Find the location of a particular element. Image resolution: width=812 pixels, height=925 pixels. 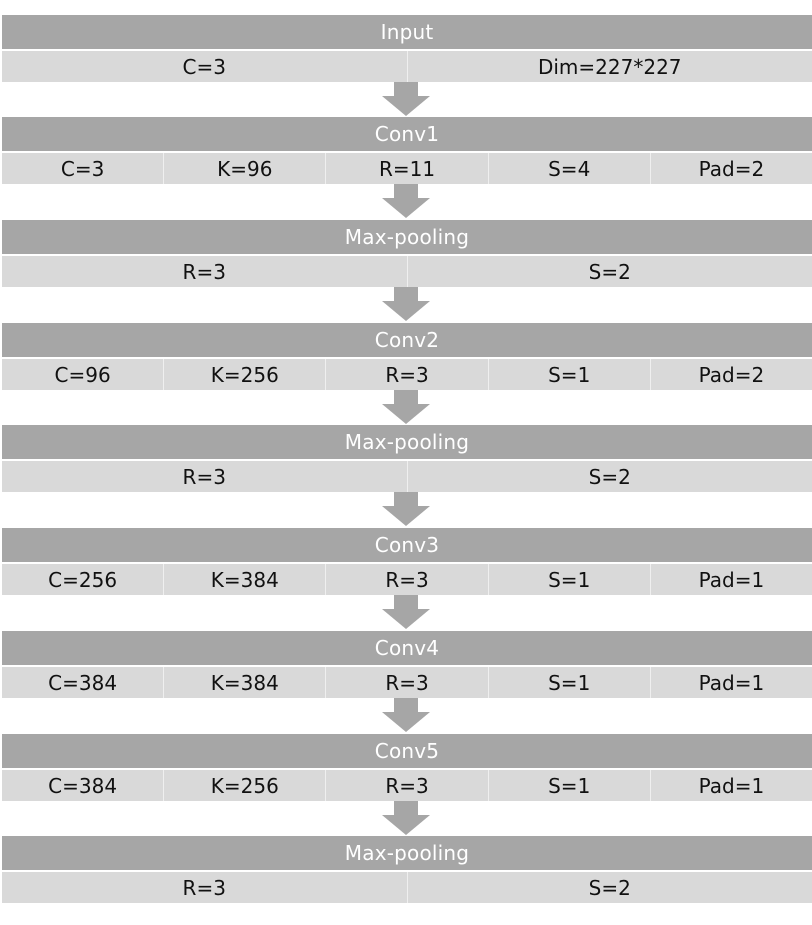

param-cell: K=96 is located at coordinates (244, 168).